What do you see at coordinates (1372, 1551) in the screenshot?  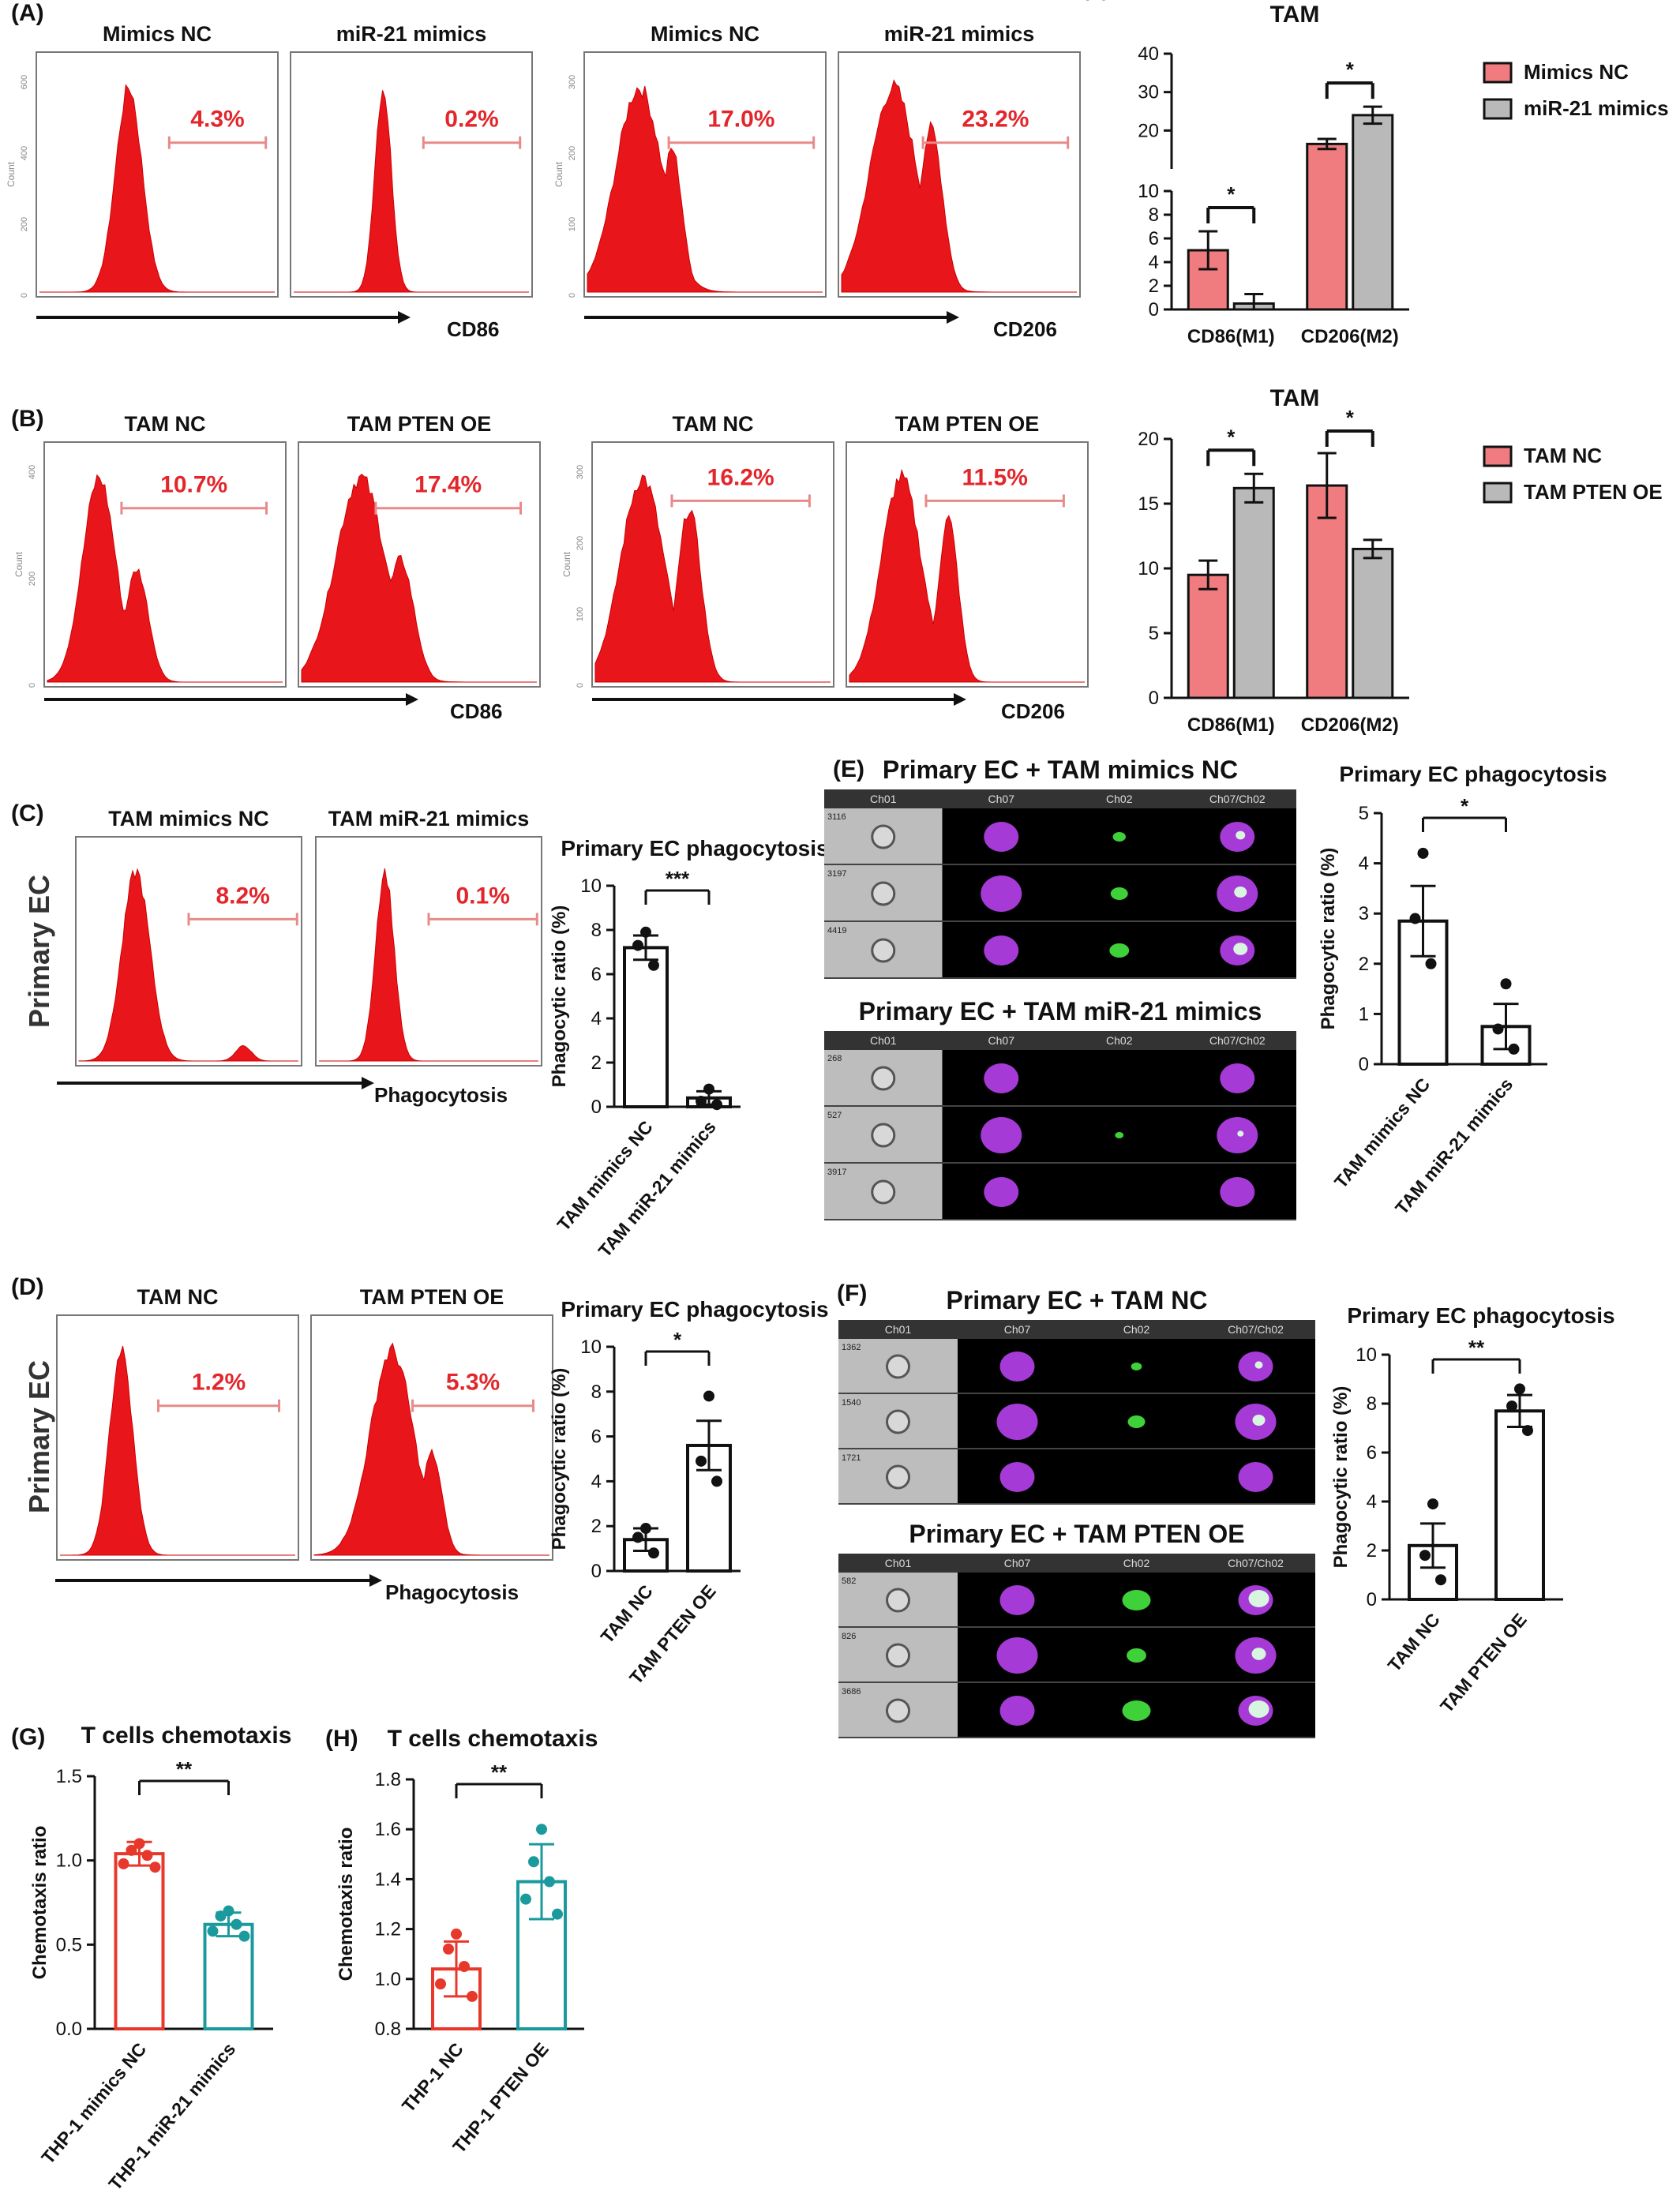 I see `F-bar-ytick-label-1: 2` at bounding box center [1372, 1551].